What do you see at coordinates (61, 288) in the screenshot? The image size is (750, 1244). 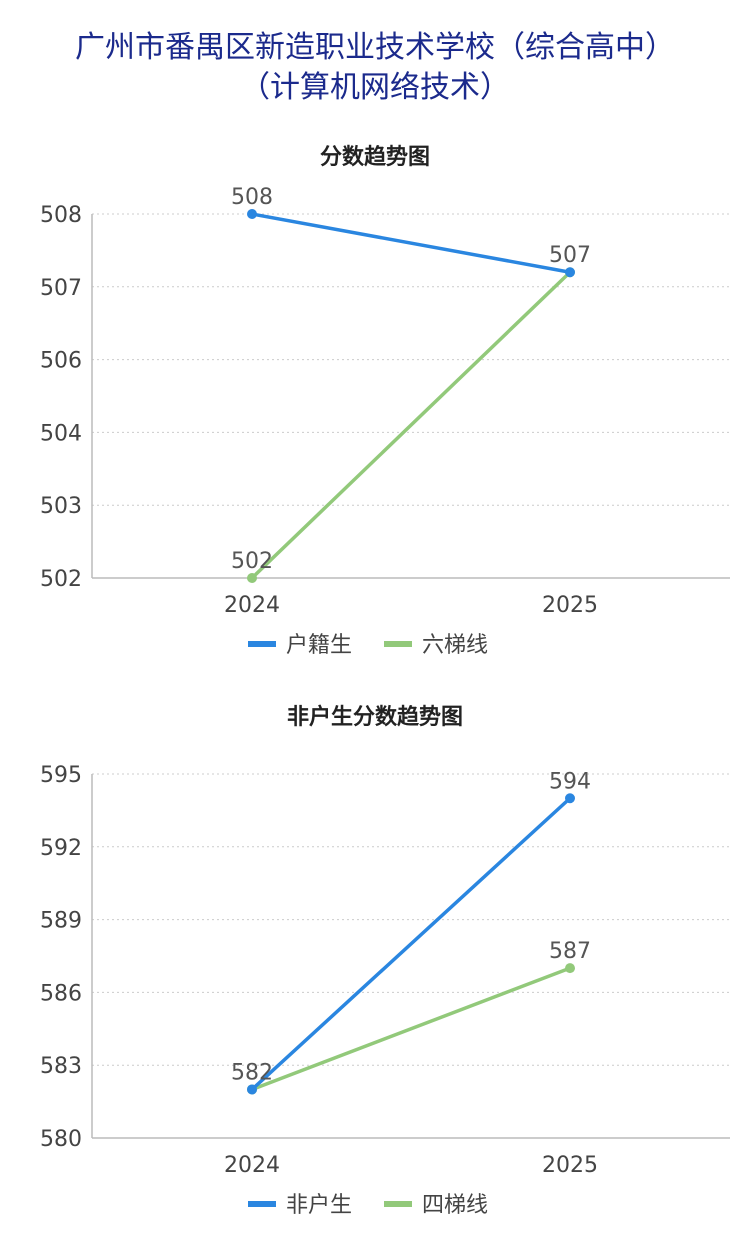 I see `y-tick-label: 507` at bounding box center [61, 288].